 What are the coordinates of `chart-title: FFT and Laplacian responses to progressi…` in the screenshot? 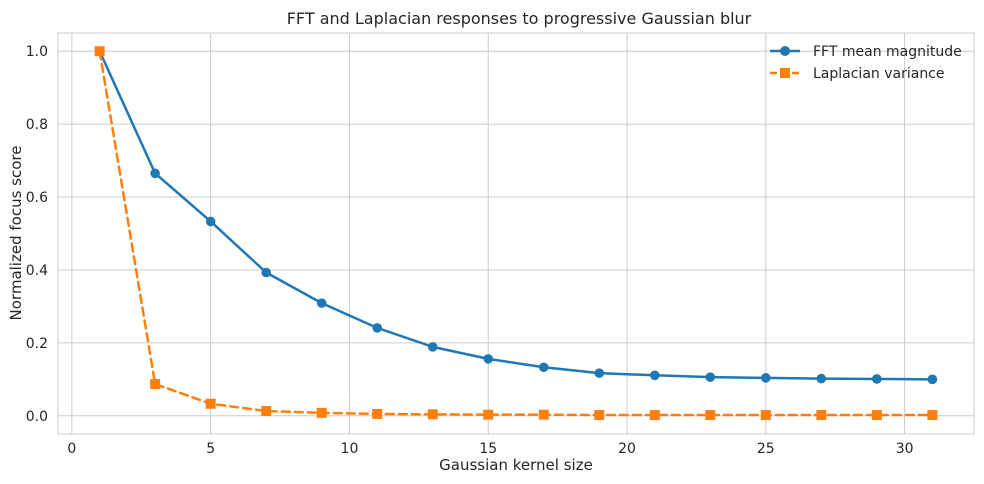 It's located at (519, 18).